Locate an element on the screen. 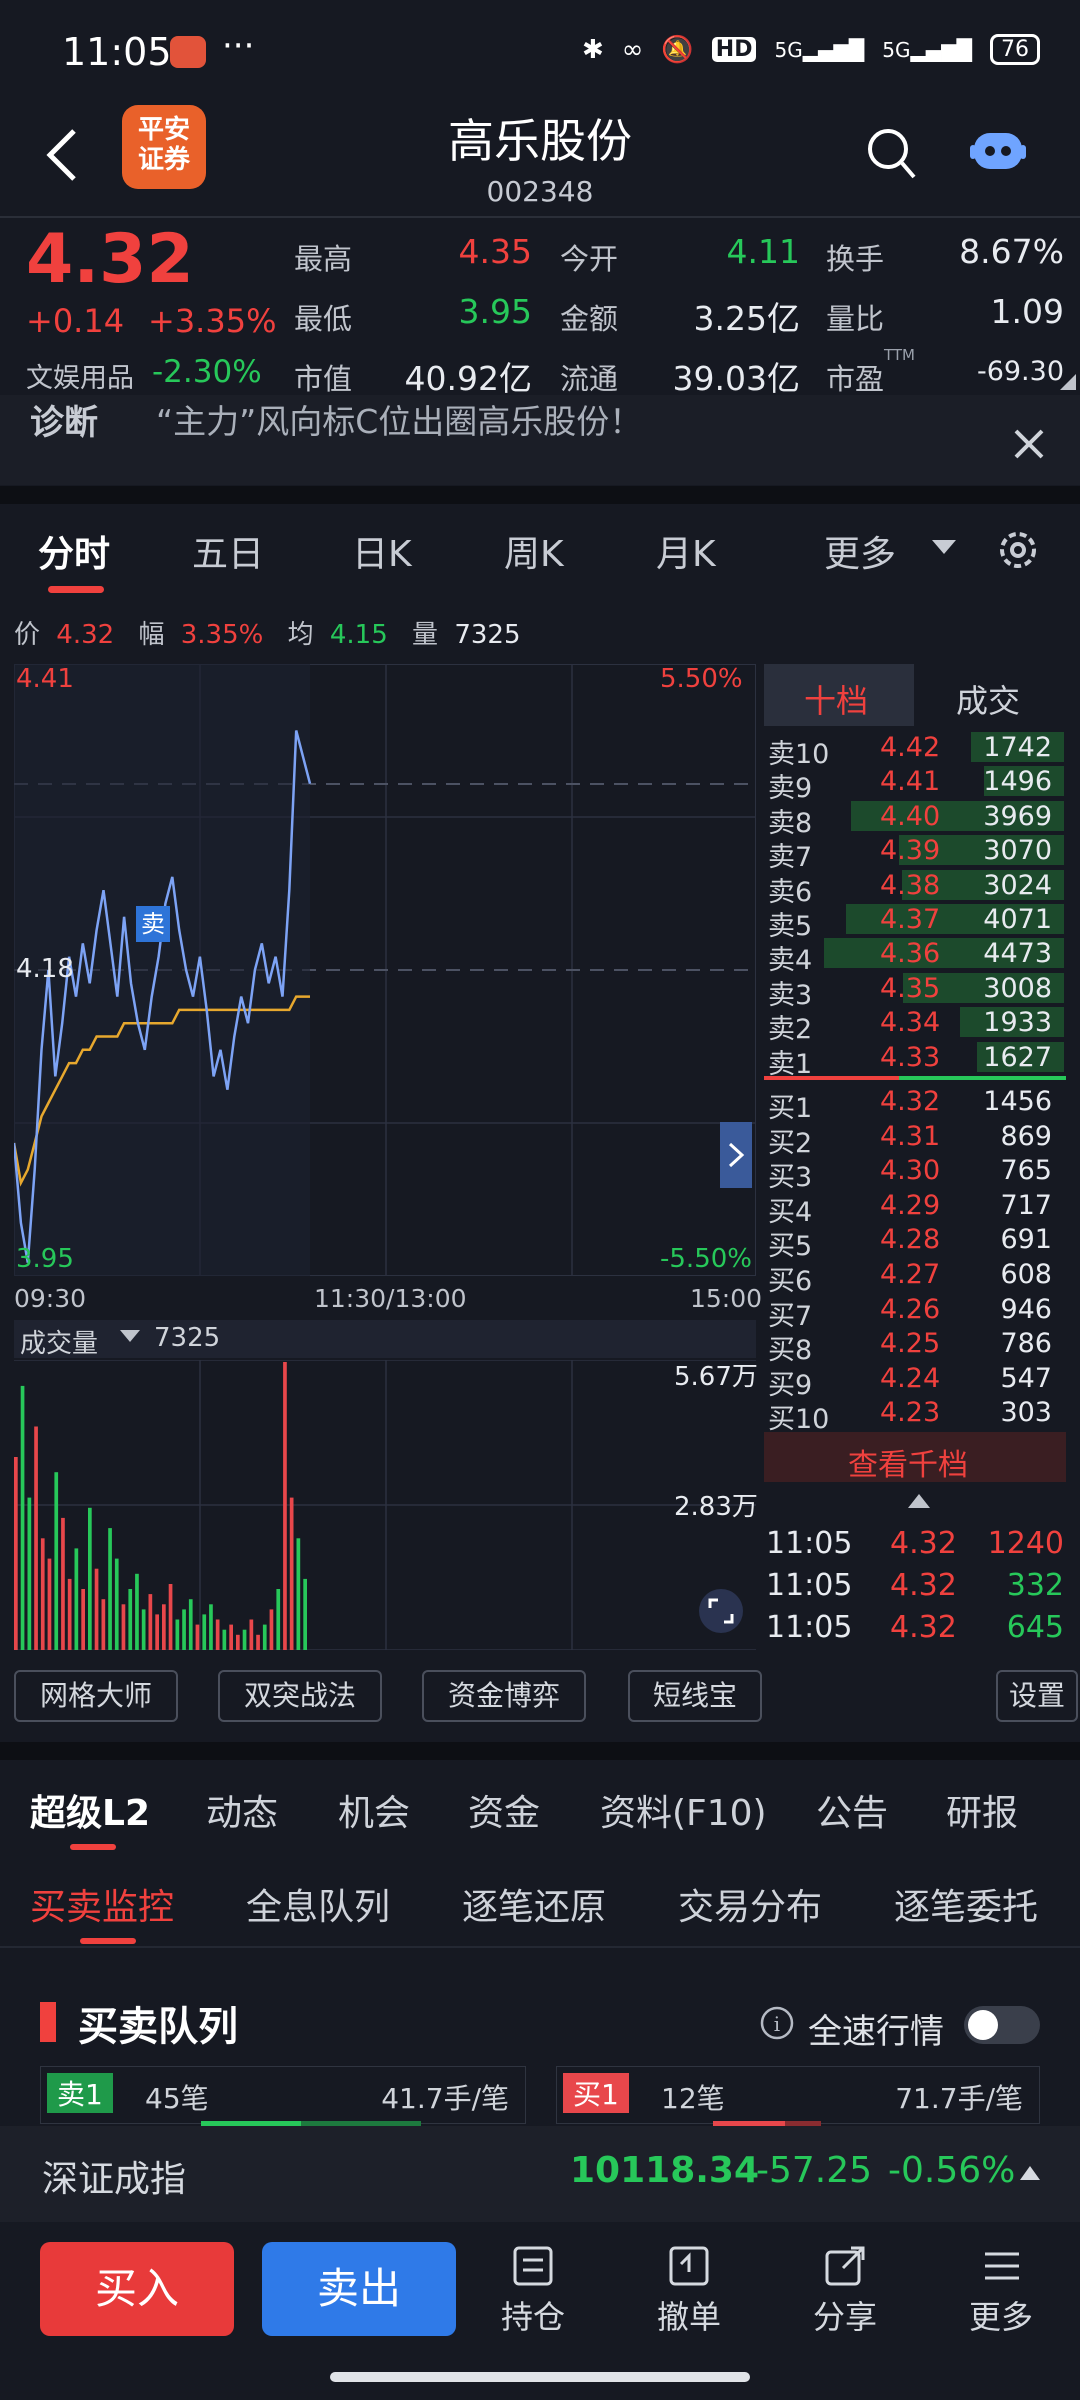  tool-short-term: 短线宝 is located at coordinates (695, 1696).